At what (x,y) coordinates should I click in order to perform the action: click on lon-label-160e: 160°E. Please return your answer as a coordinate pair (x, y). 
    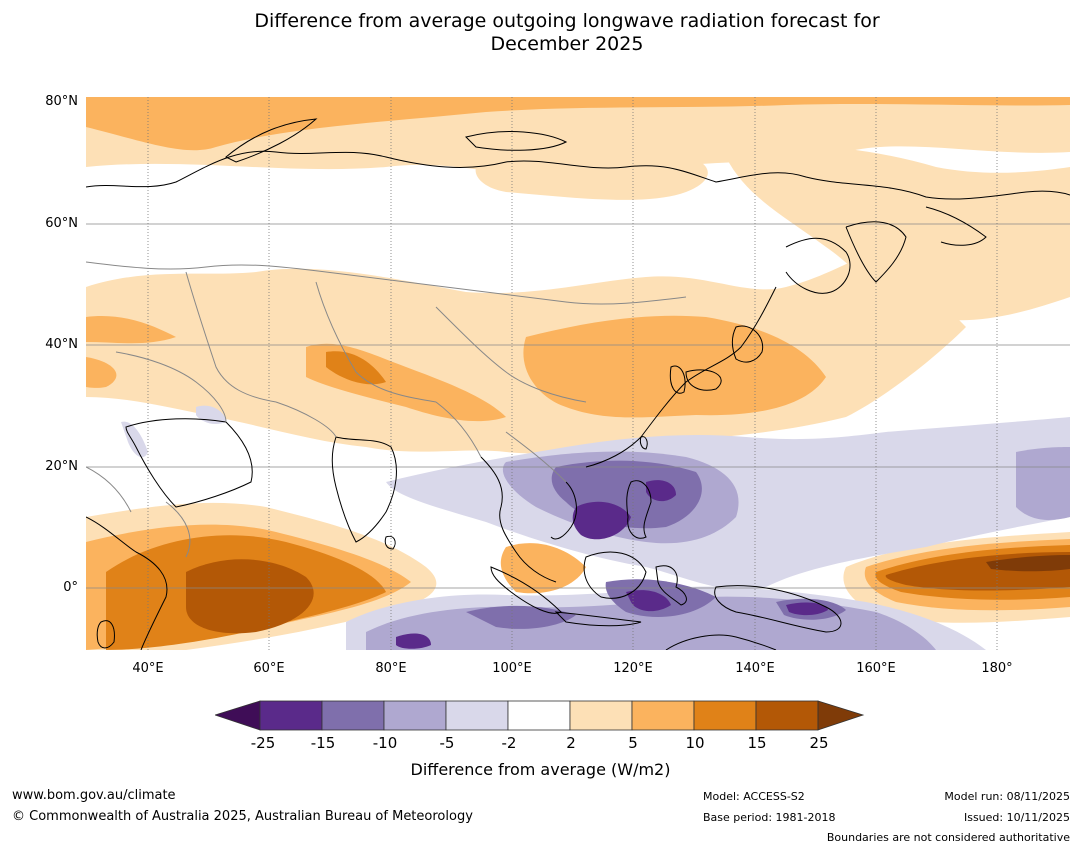
    Looking at the image, I should click on (876, 668).